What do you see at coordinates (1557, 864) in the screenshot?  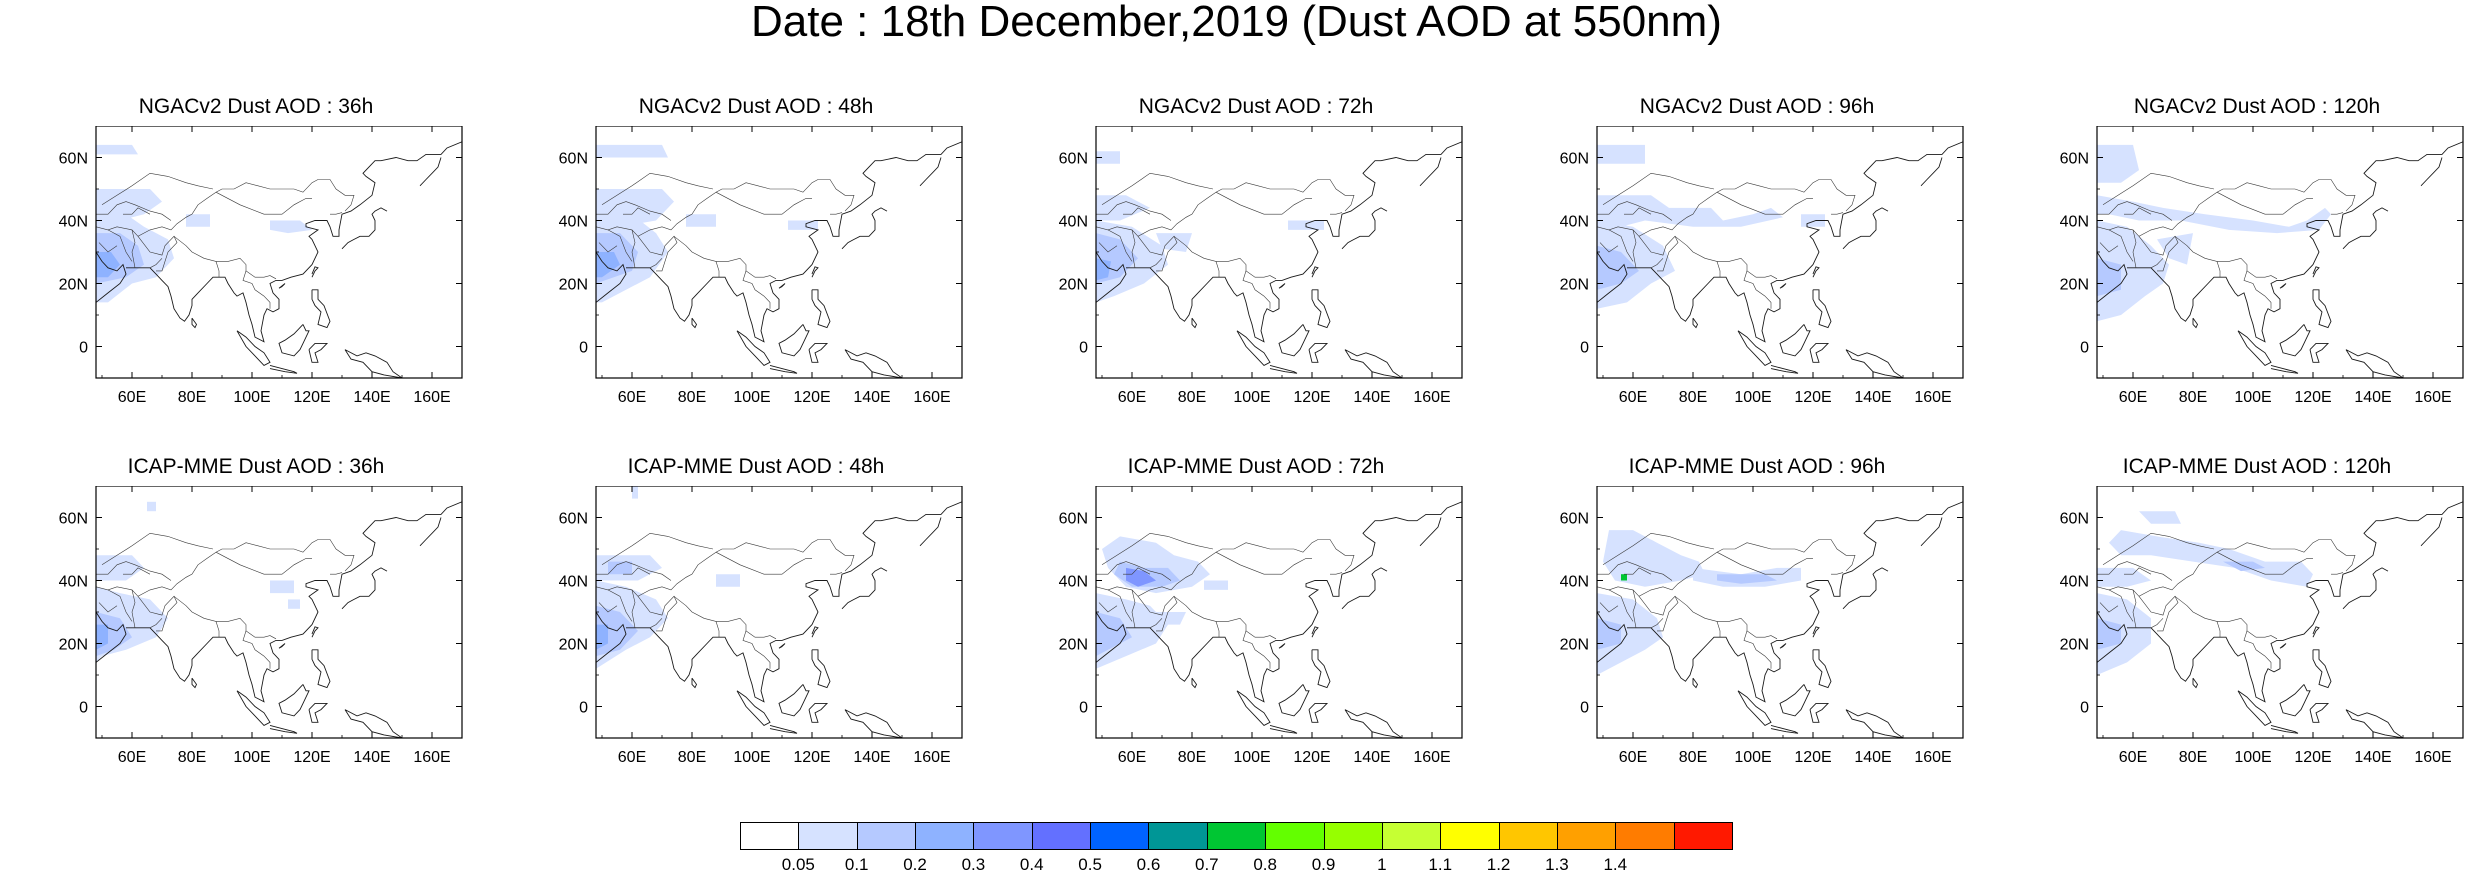 I see `colorbar-label: 1.3` at bounding box center [1557, 864].